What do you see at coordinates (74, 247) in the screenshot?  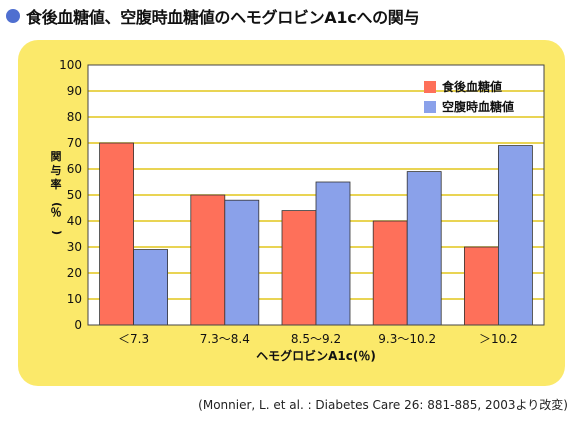 I see `y-tick-label: 30` at bounding box center [74, 247].